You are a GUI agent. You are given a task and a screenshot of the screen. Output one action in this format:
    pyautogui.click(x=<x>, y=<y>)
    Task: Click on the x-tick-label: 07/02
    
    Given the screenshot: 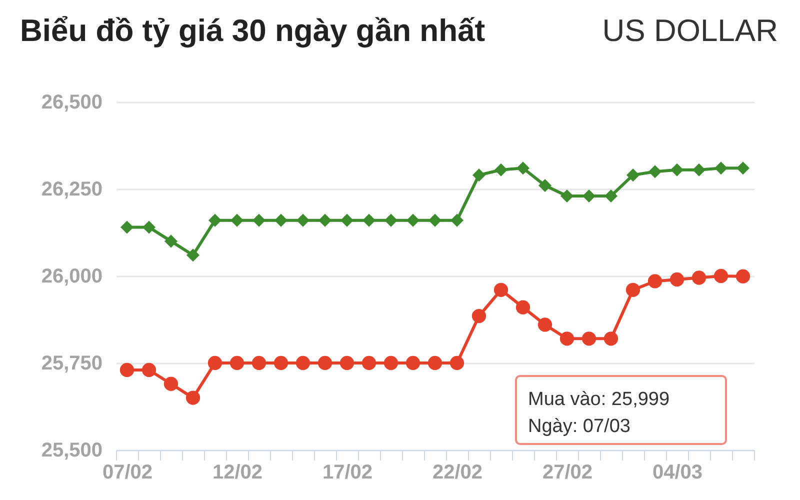 What is the action you would take?
    pyautogui.click(x=127, y=473)
    